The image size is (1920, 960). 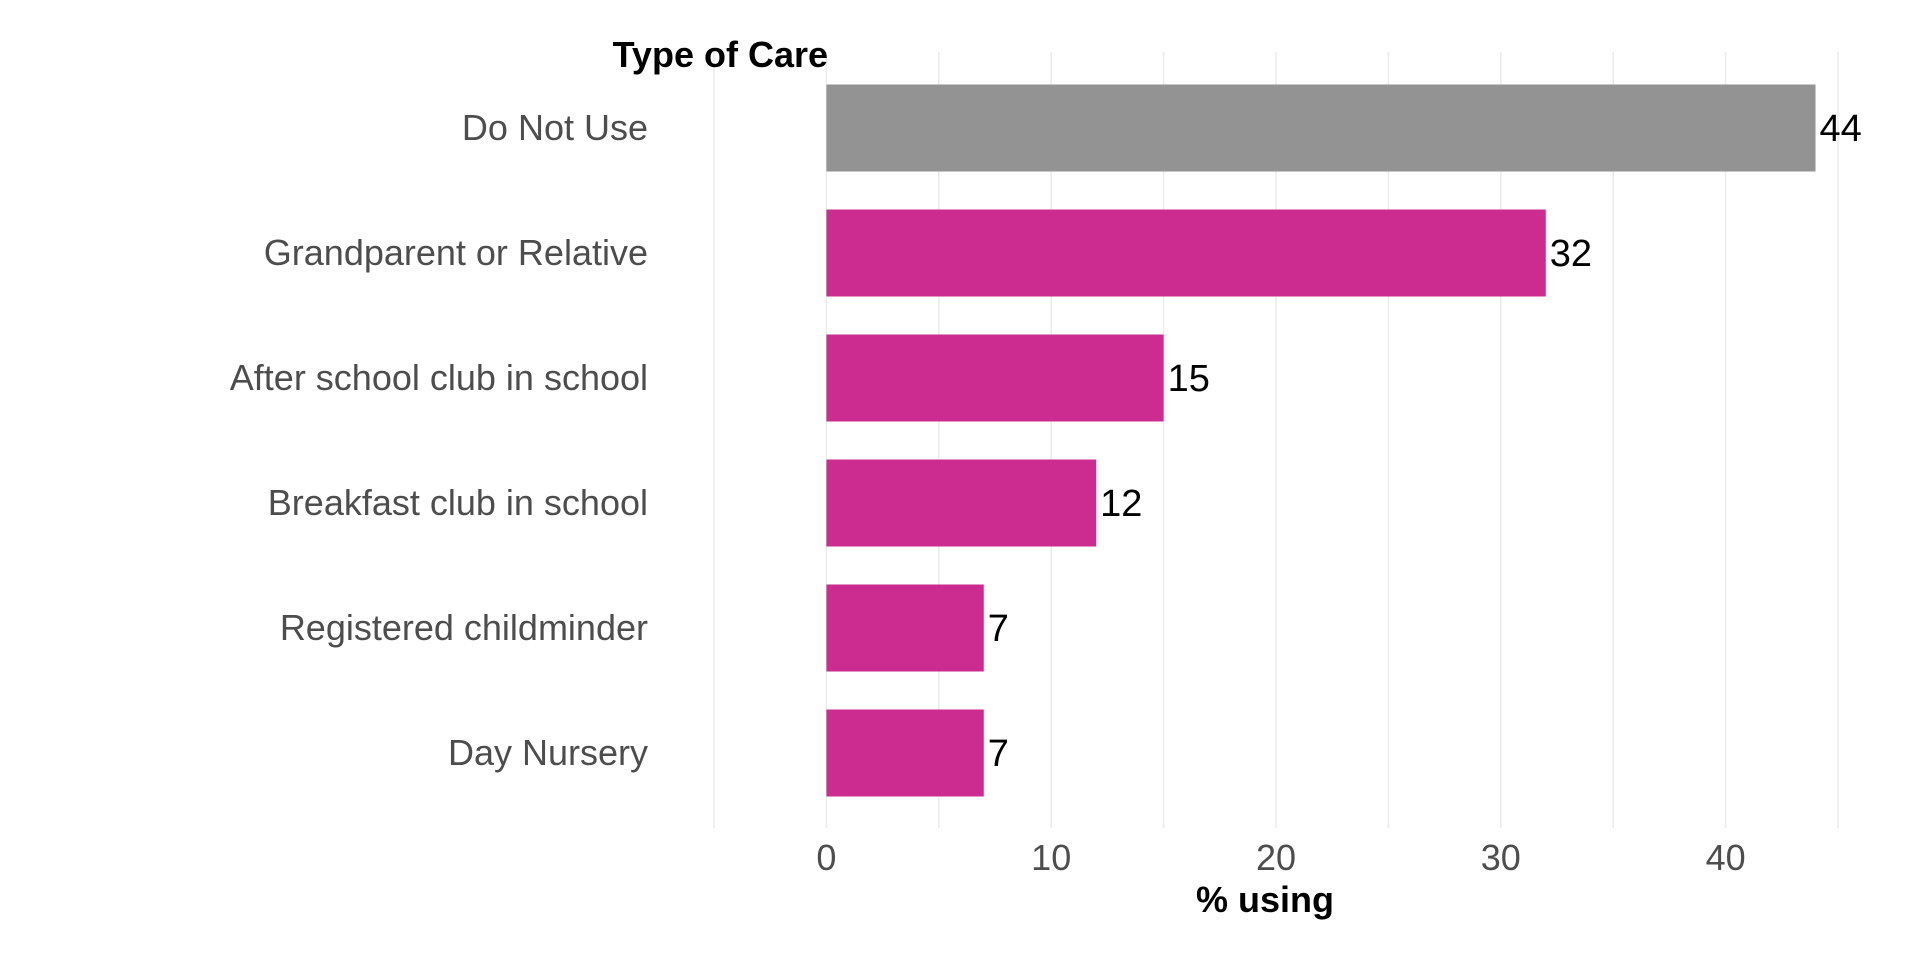 What do you see at coordinates (458, 502) in the screenshot?
I see `category-label: Breakfast club in school` at bounding box center [458, 502].